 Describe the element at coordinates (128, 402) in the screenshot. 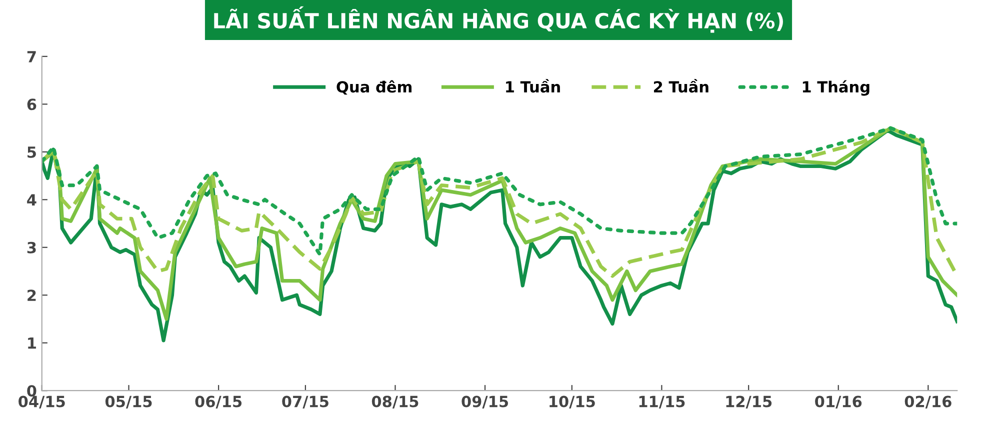

I see `x-tick-label: 05/15` at that location.